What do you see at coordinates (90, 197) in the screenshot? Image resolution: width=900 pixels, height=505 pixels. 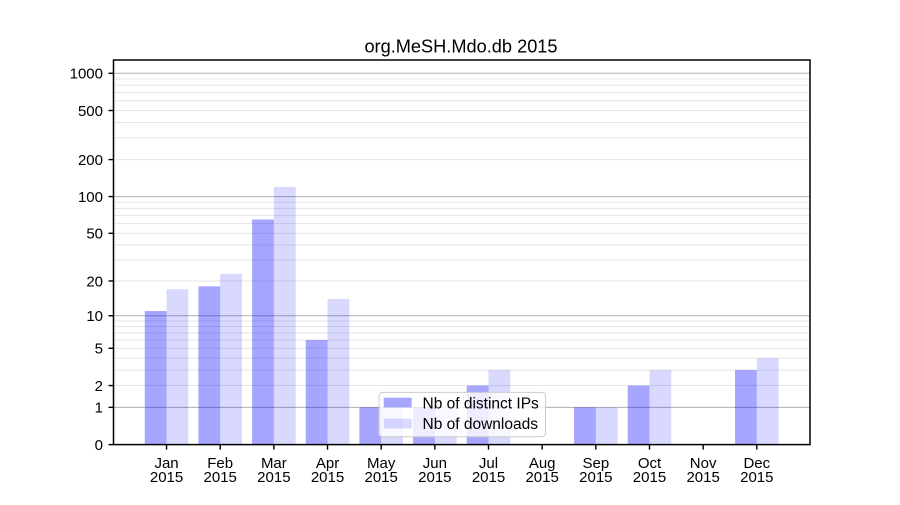 I see `svg-text: 100` at bounding box center [90, 197].